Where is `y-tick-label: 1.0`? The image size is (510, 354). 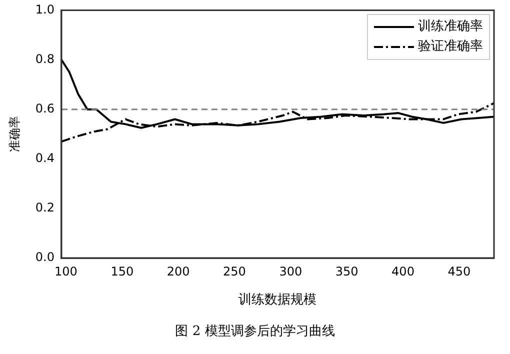
y-tick-label: 1.0 is located at coordinates (44, 9).